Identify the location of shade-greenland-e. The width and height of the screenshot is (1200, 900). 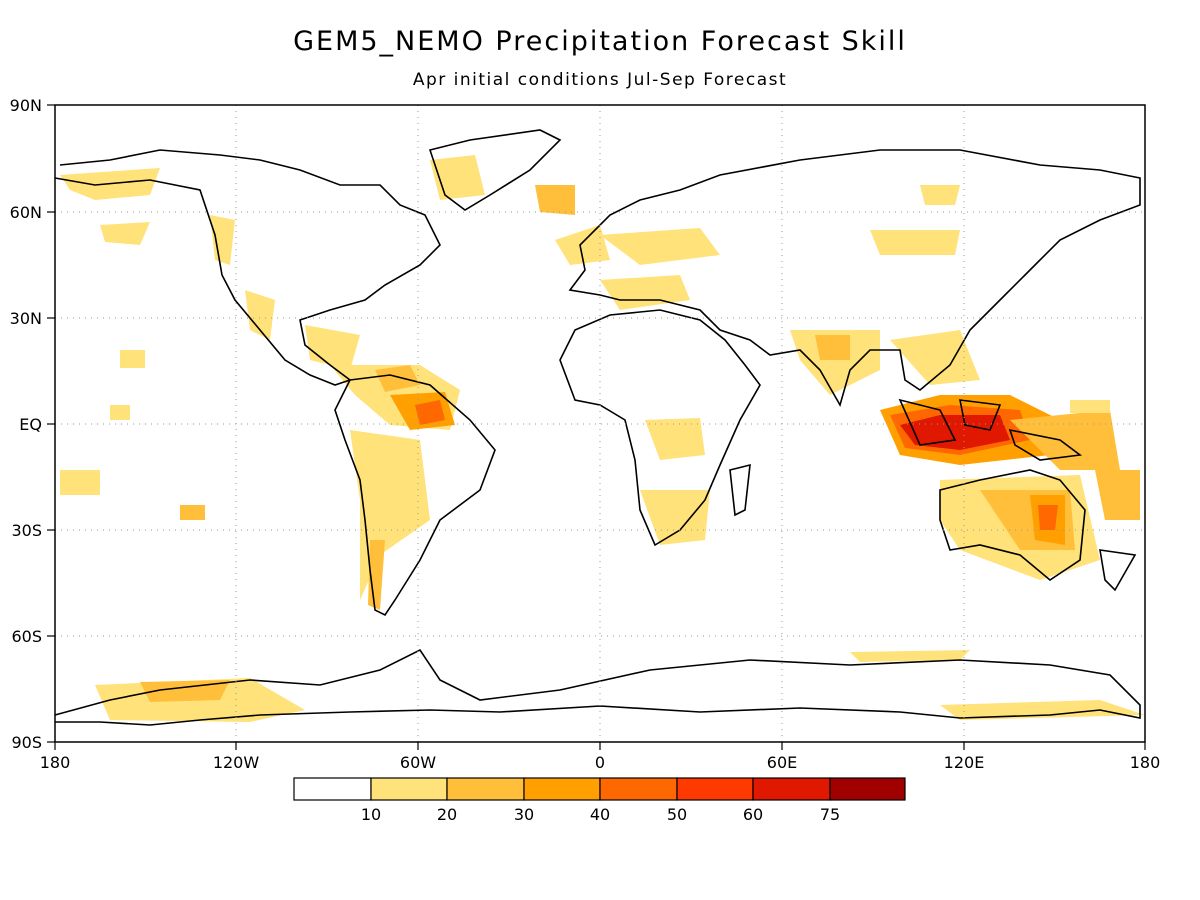
(555, 200).